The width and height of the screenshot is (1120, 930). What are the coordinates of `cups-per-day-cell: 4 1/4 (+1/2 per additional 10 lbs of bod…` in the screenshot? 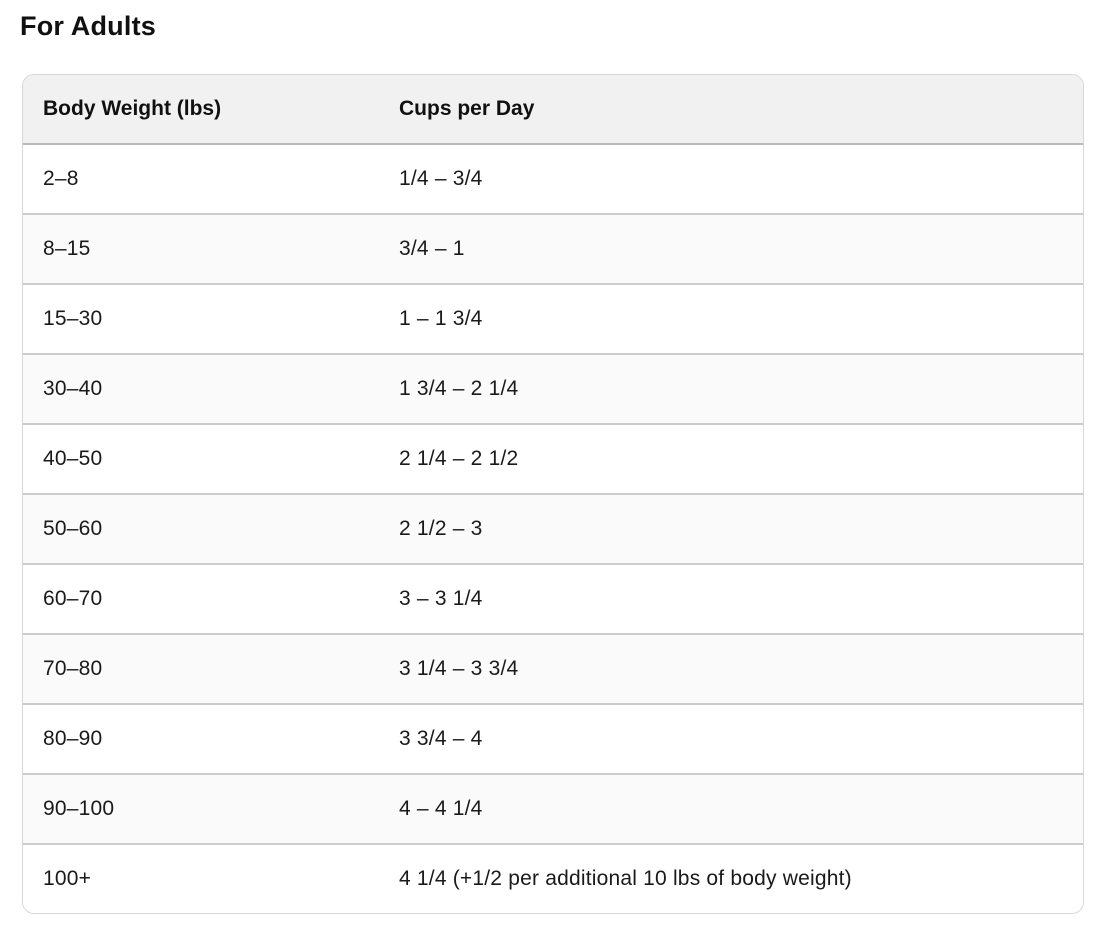 It's located at (731, 878).